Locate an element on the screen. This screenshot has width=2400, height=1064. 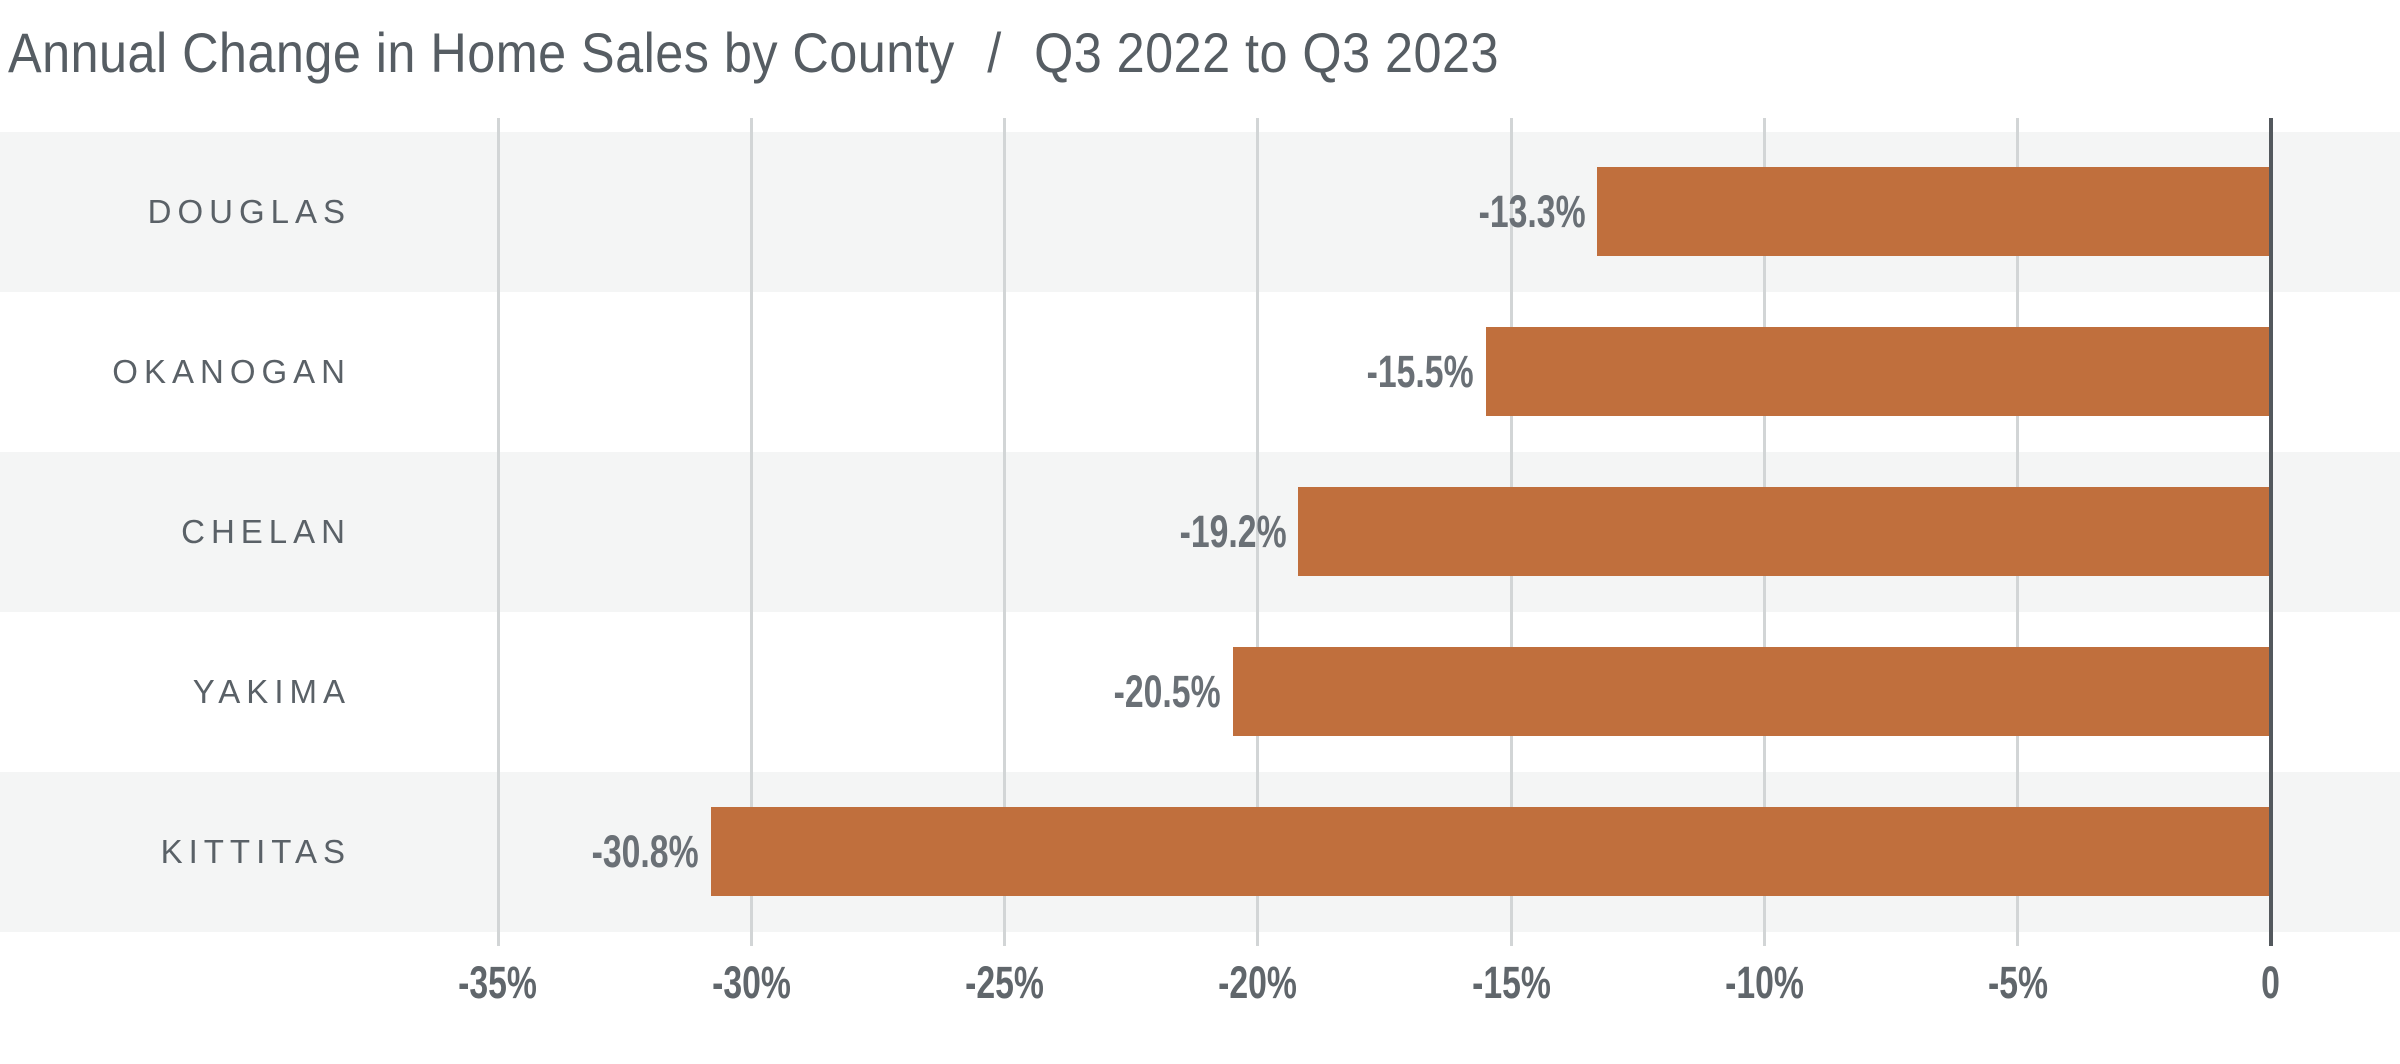
value-label-text: -19.2% is located at coordinates (1233, 531).